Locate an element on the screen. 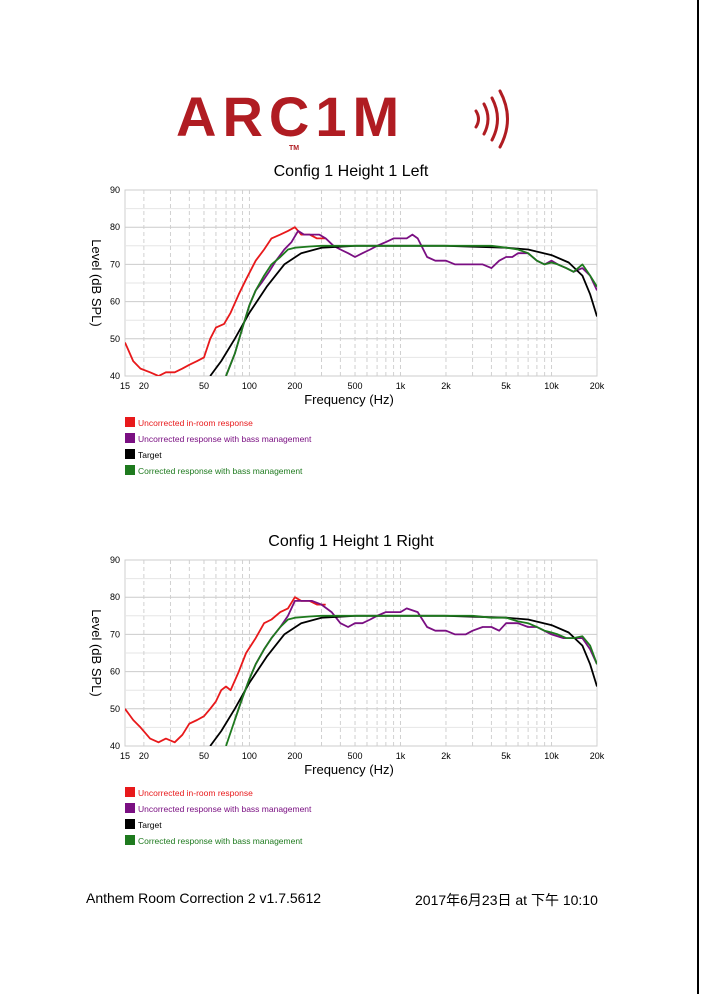 This screenshot has width=702, height=994. series-line-uncorrected-response-with-bass-management is located at coordinates (415, 660).